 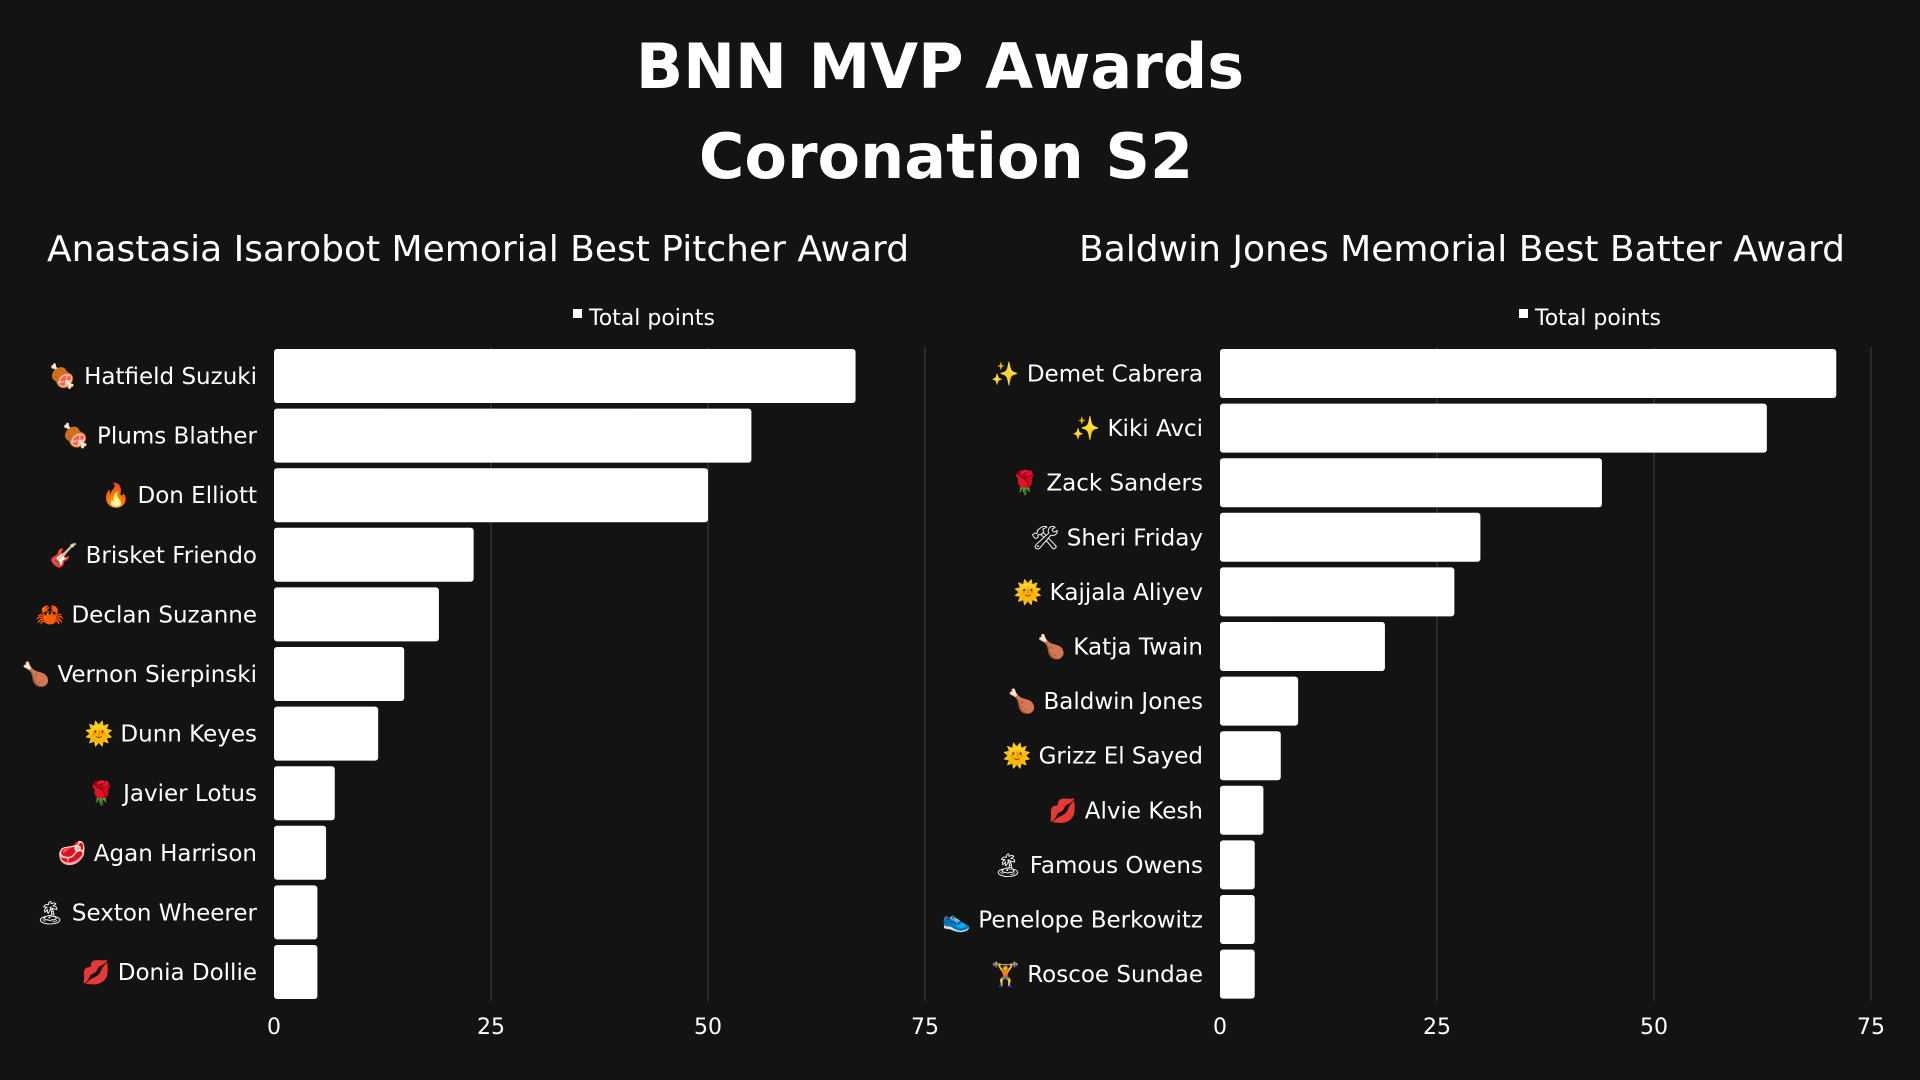 What do you see at coordinates (185, 735) in the screenshot?
I see `pitcher-category-name-7: Dunn Keyes` at bounding box center [185, 735].